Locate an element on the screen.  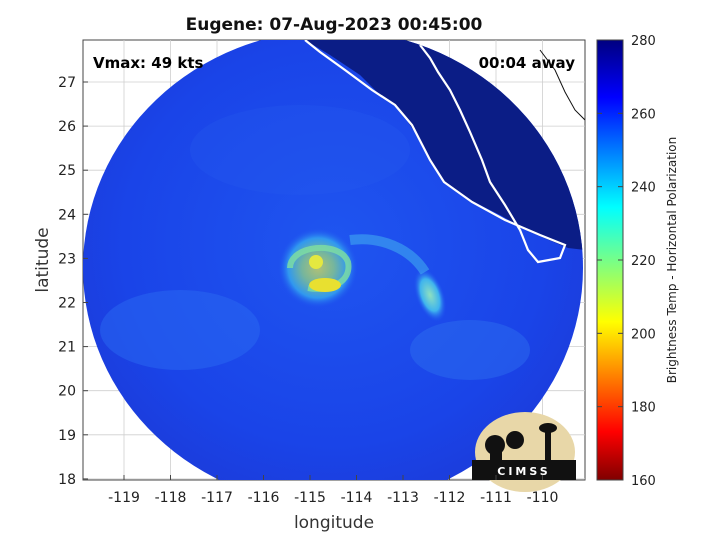
y-tick-label: 23 is located at coordinates (67, 259).